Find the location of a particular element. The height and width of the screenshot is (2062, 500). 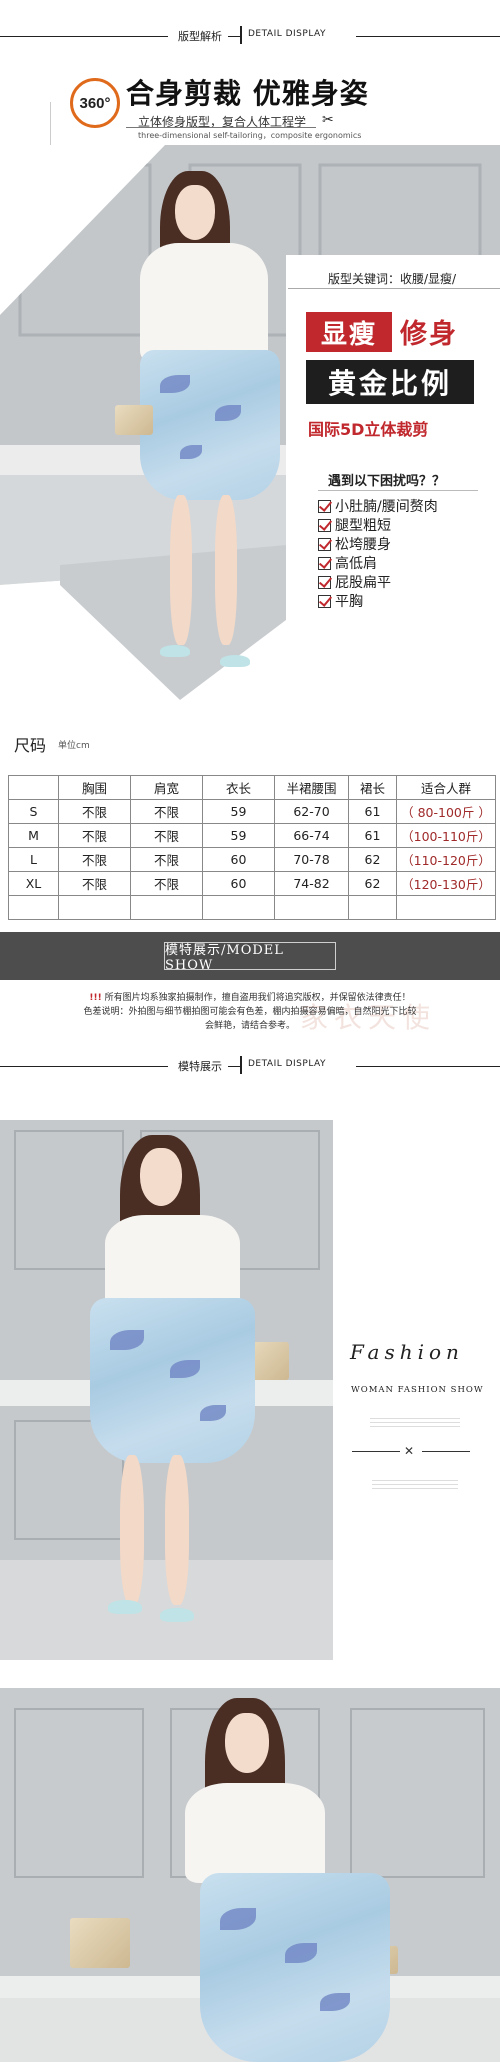

problem-label: 屁股扁平 is located at coordinates (363, 583).